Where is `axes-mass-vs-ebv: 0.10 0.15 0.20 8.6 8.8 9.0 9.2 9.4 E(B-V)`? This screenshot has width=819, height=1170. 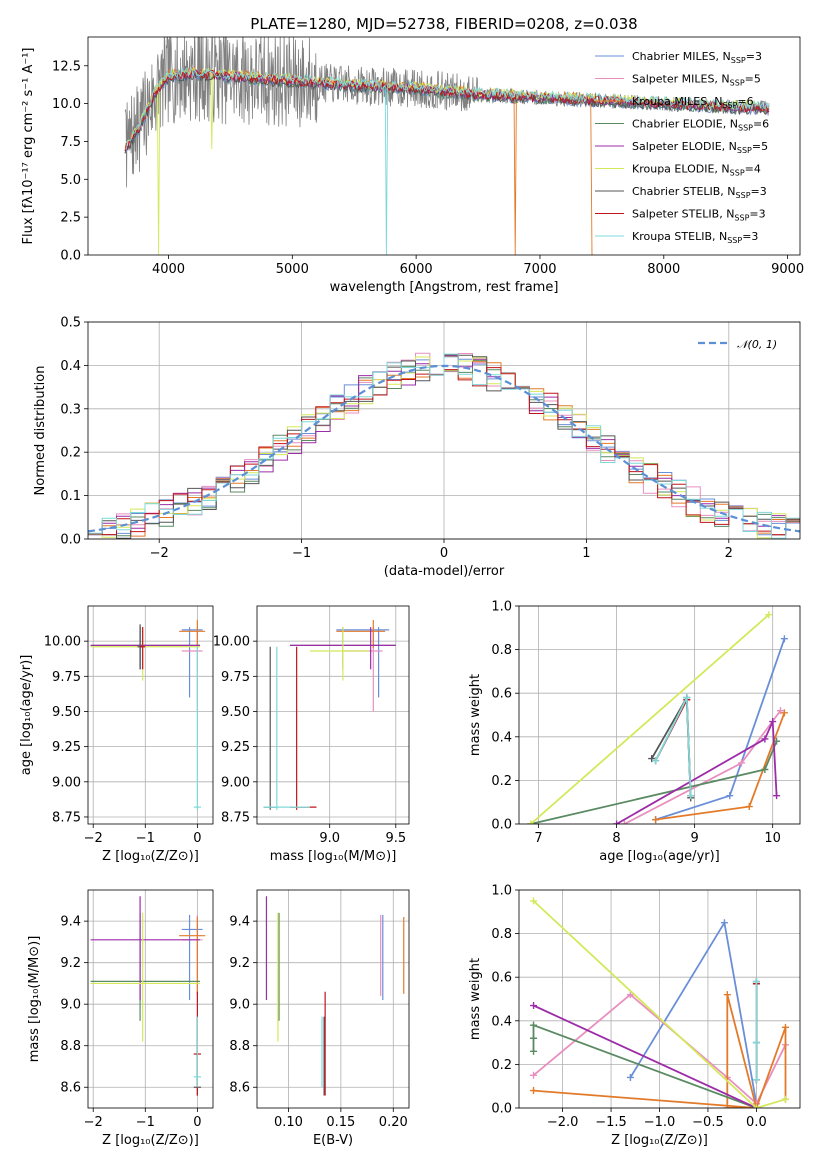
axes-mass-vs-ebv: 0.10 0.15 0.20 8.6 8.8 9.0 9.2 9.4 E(B-V) is located at coordinates (319, 1019).